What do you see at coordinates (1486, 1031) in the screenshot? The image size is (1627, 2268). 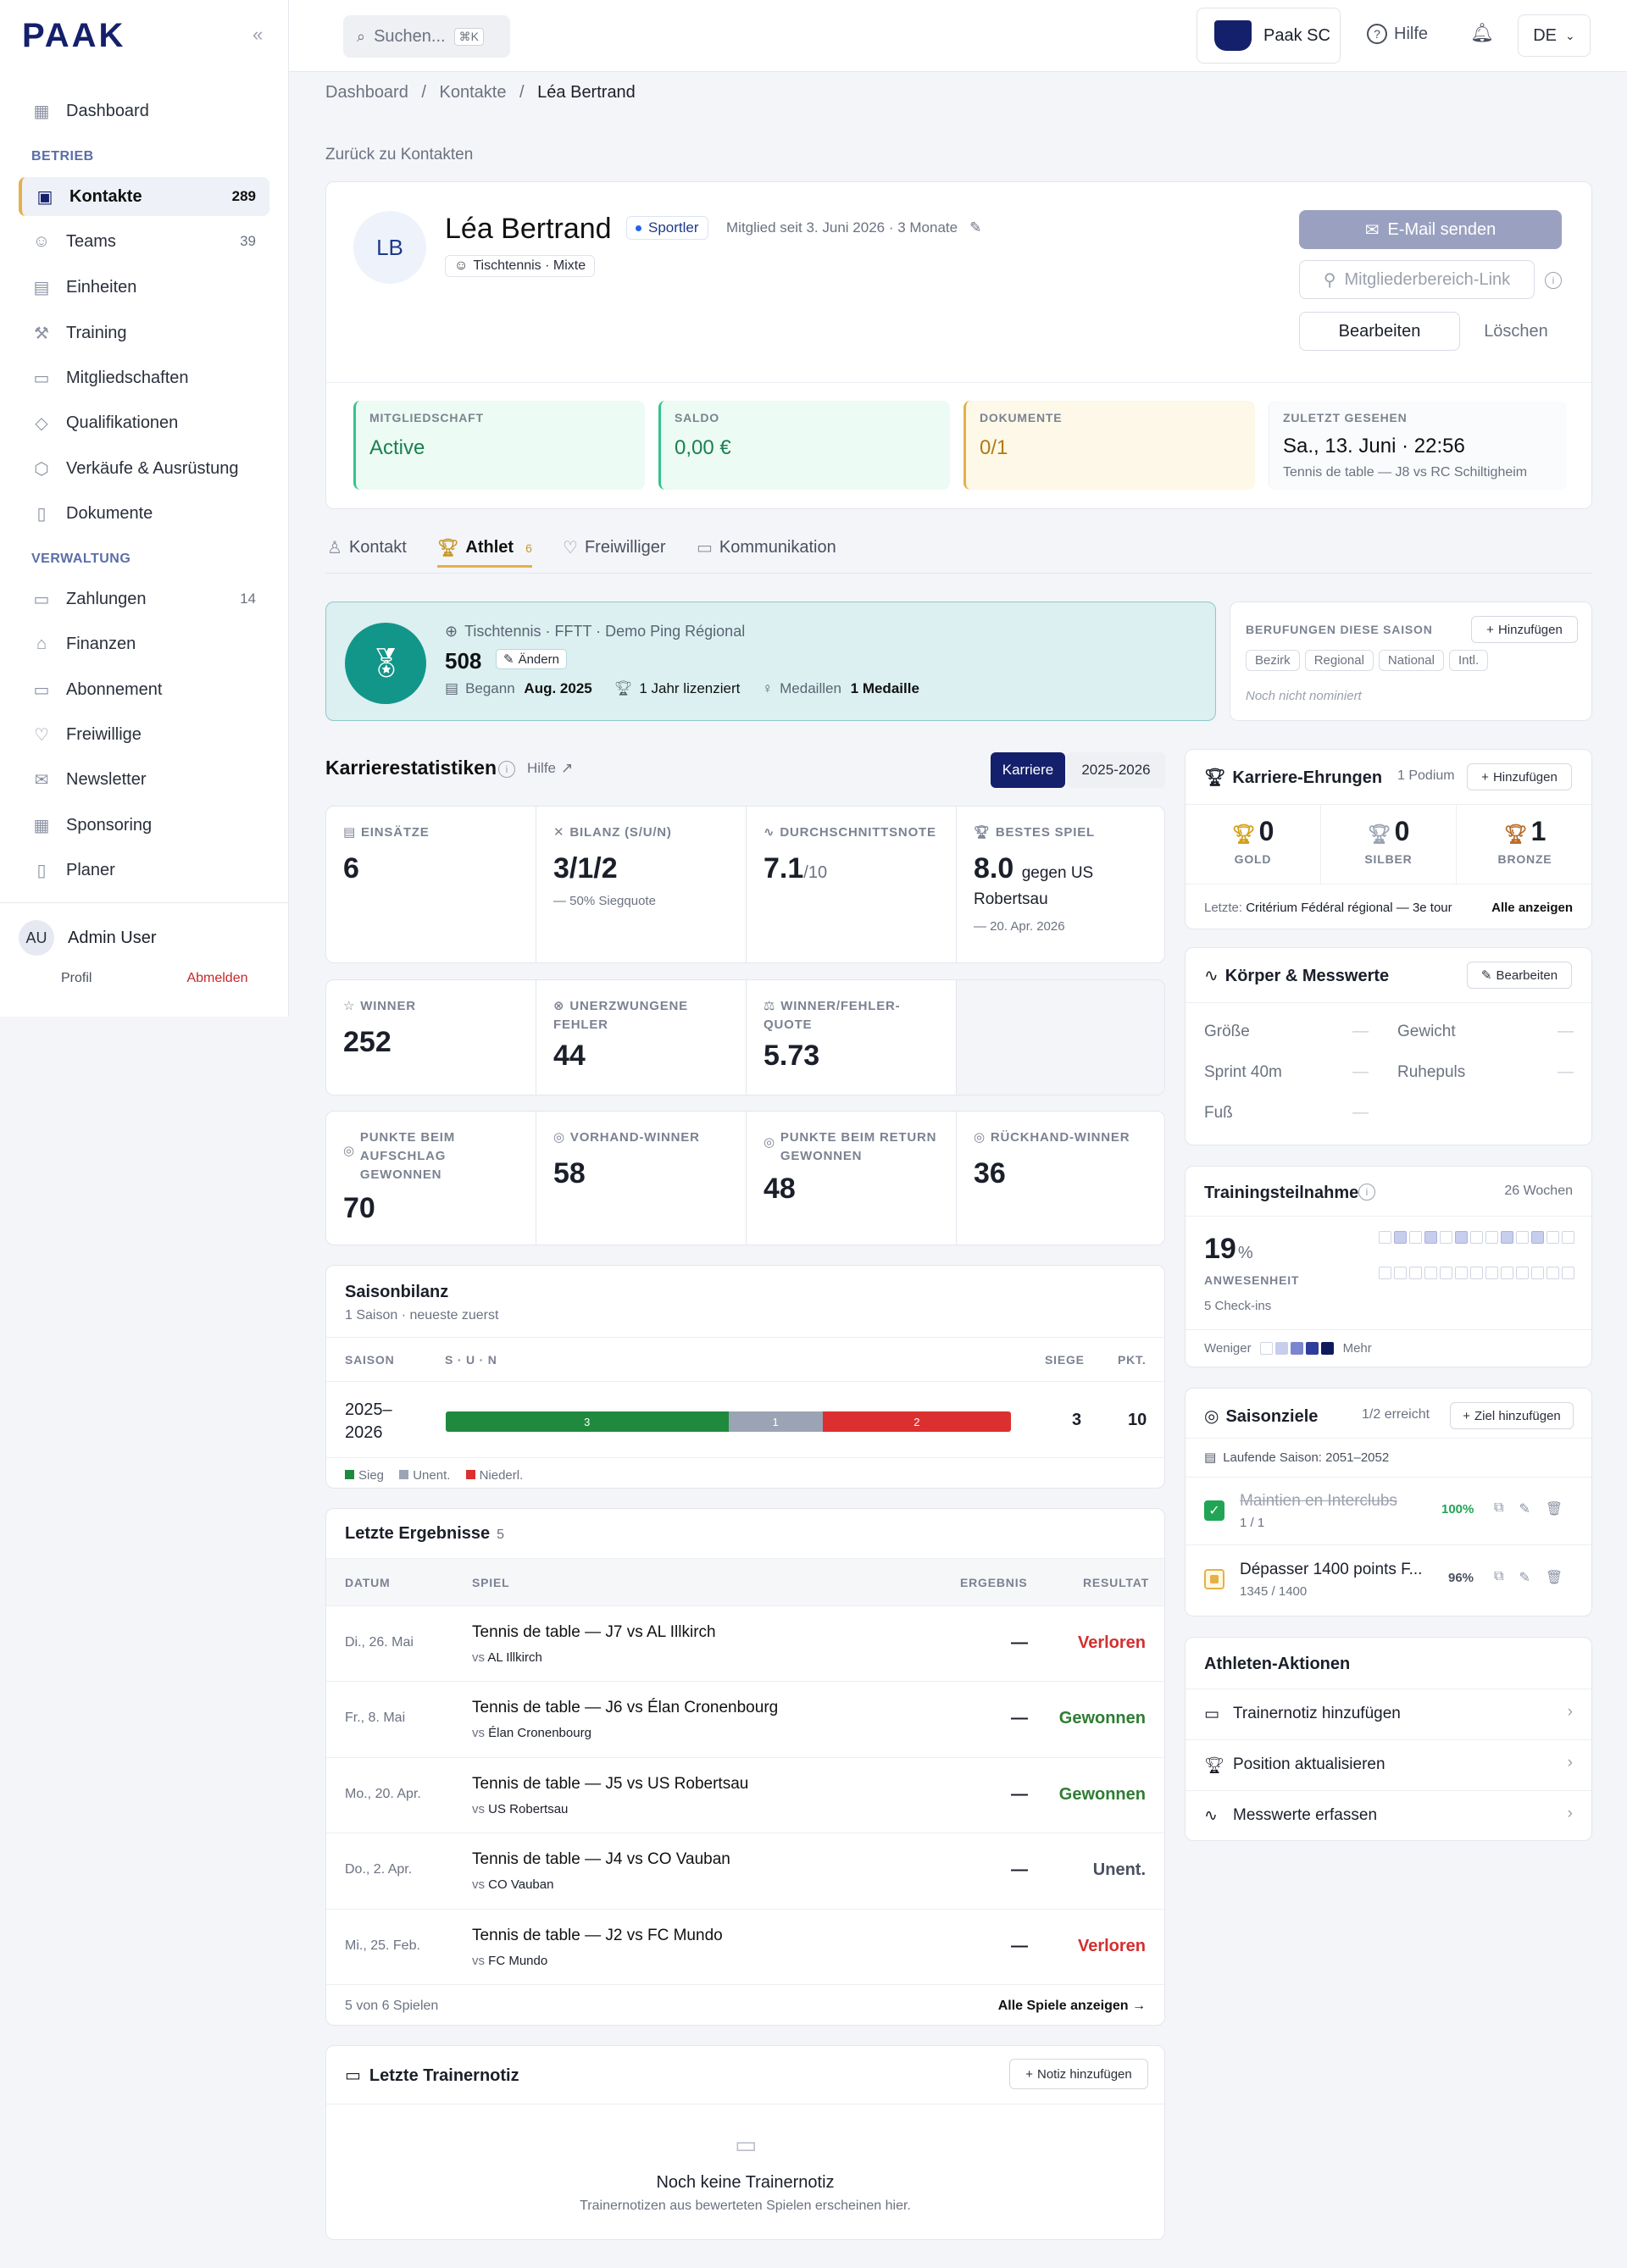 I see `metric-weight: Gewicht —` at bounding box center [1486, 1031].